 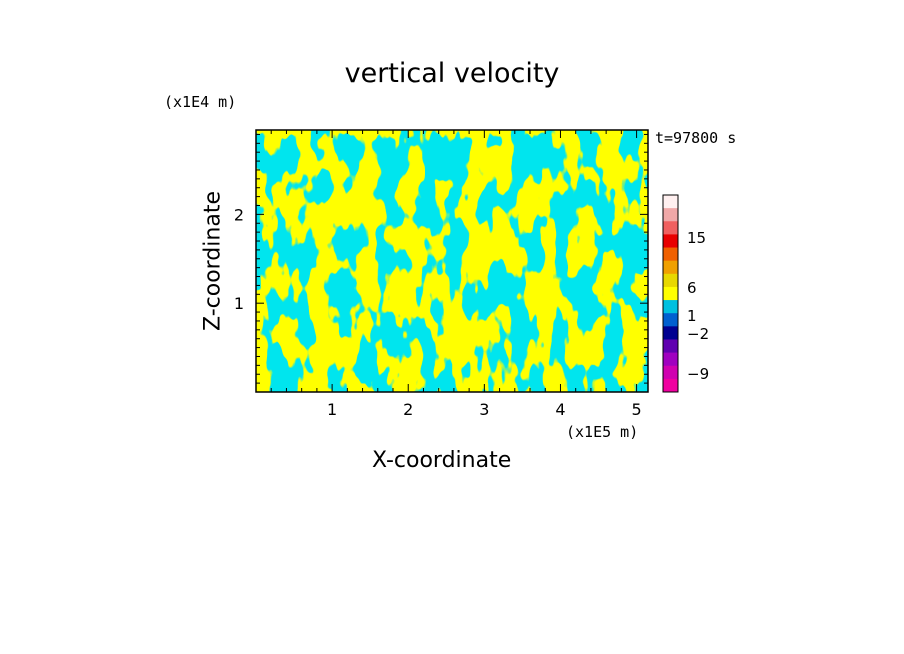 I want to click on x-tick-label: 3, so click(x=484, y=409).